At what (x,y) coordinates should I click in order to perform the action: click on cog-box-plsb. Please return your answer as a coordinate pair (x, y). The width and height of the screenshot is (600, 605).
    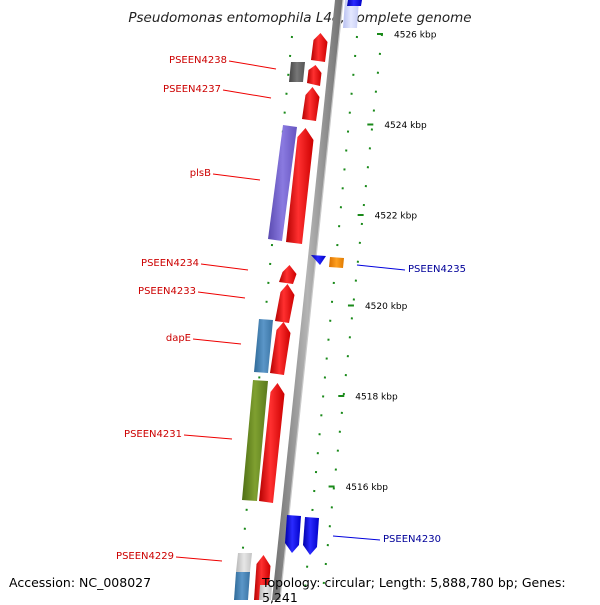
    Looking at the image, I should click on (282, 183).